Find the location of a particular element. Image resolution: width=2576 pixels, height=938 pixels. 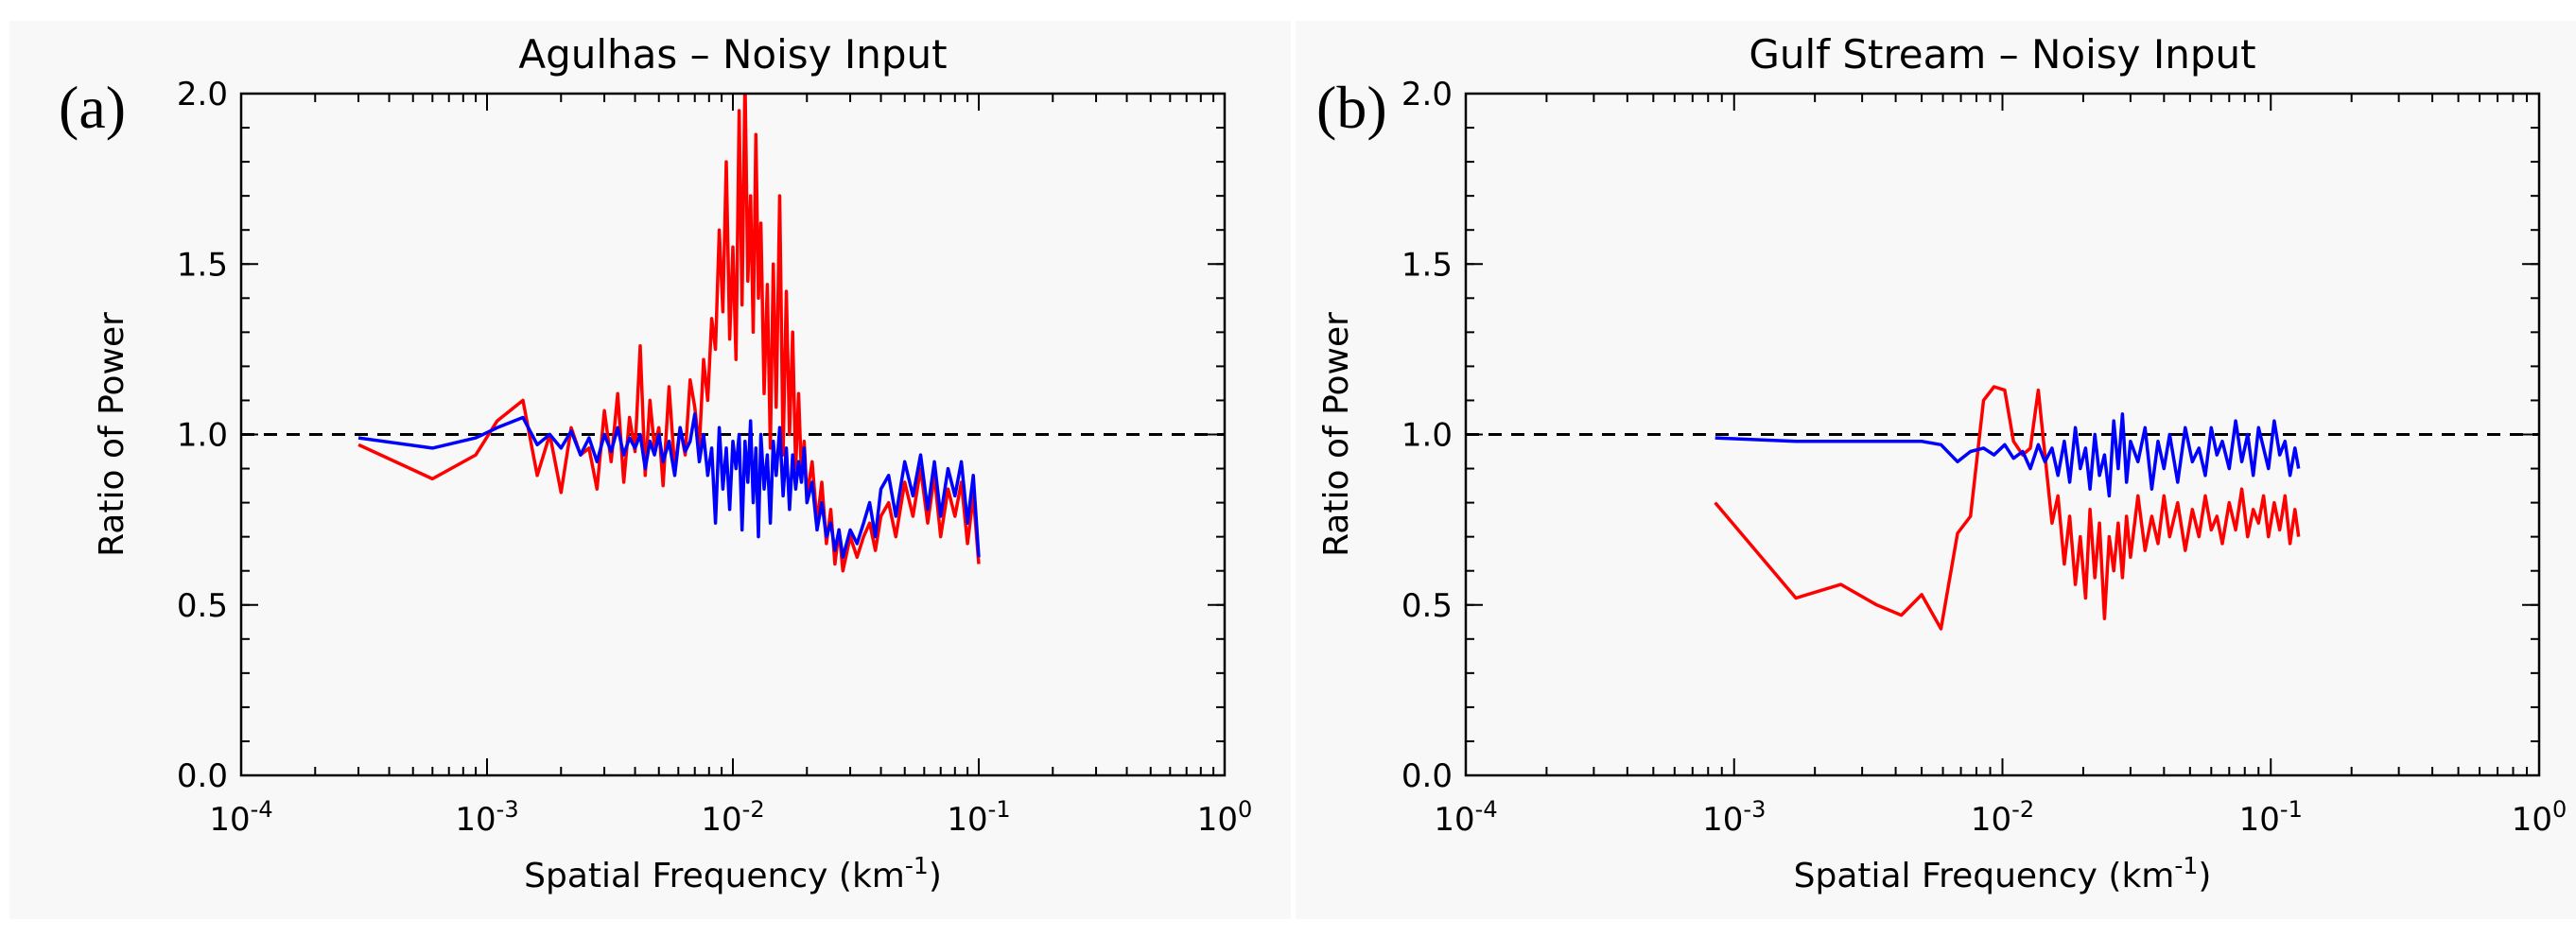

chart-title: Agulhas – Noisy Input is located at coordinates (732, 54).